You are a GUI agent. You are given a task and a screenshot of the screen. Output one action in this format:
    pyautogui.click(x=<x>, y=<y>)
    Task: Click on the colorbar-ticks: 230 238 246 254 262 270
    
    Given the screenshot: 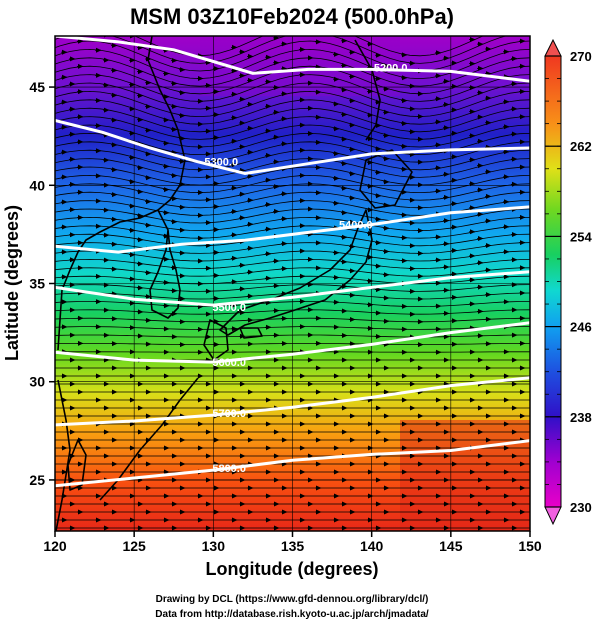 What is the action you would take?
    pyautogui.click(x=568, y=282)
    